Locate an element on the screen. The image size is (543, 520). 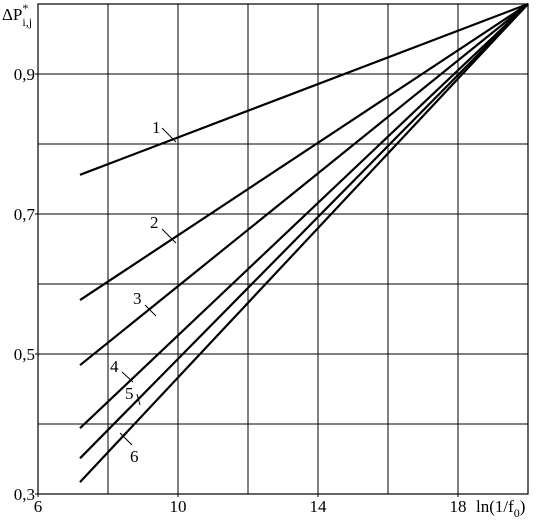
y-tick-label: 0,5 is located at coordinates (24, 354).